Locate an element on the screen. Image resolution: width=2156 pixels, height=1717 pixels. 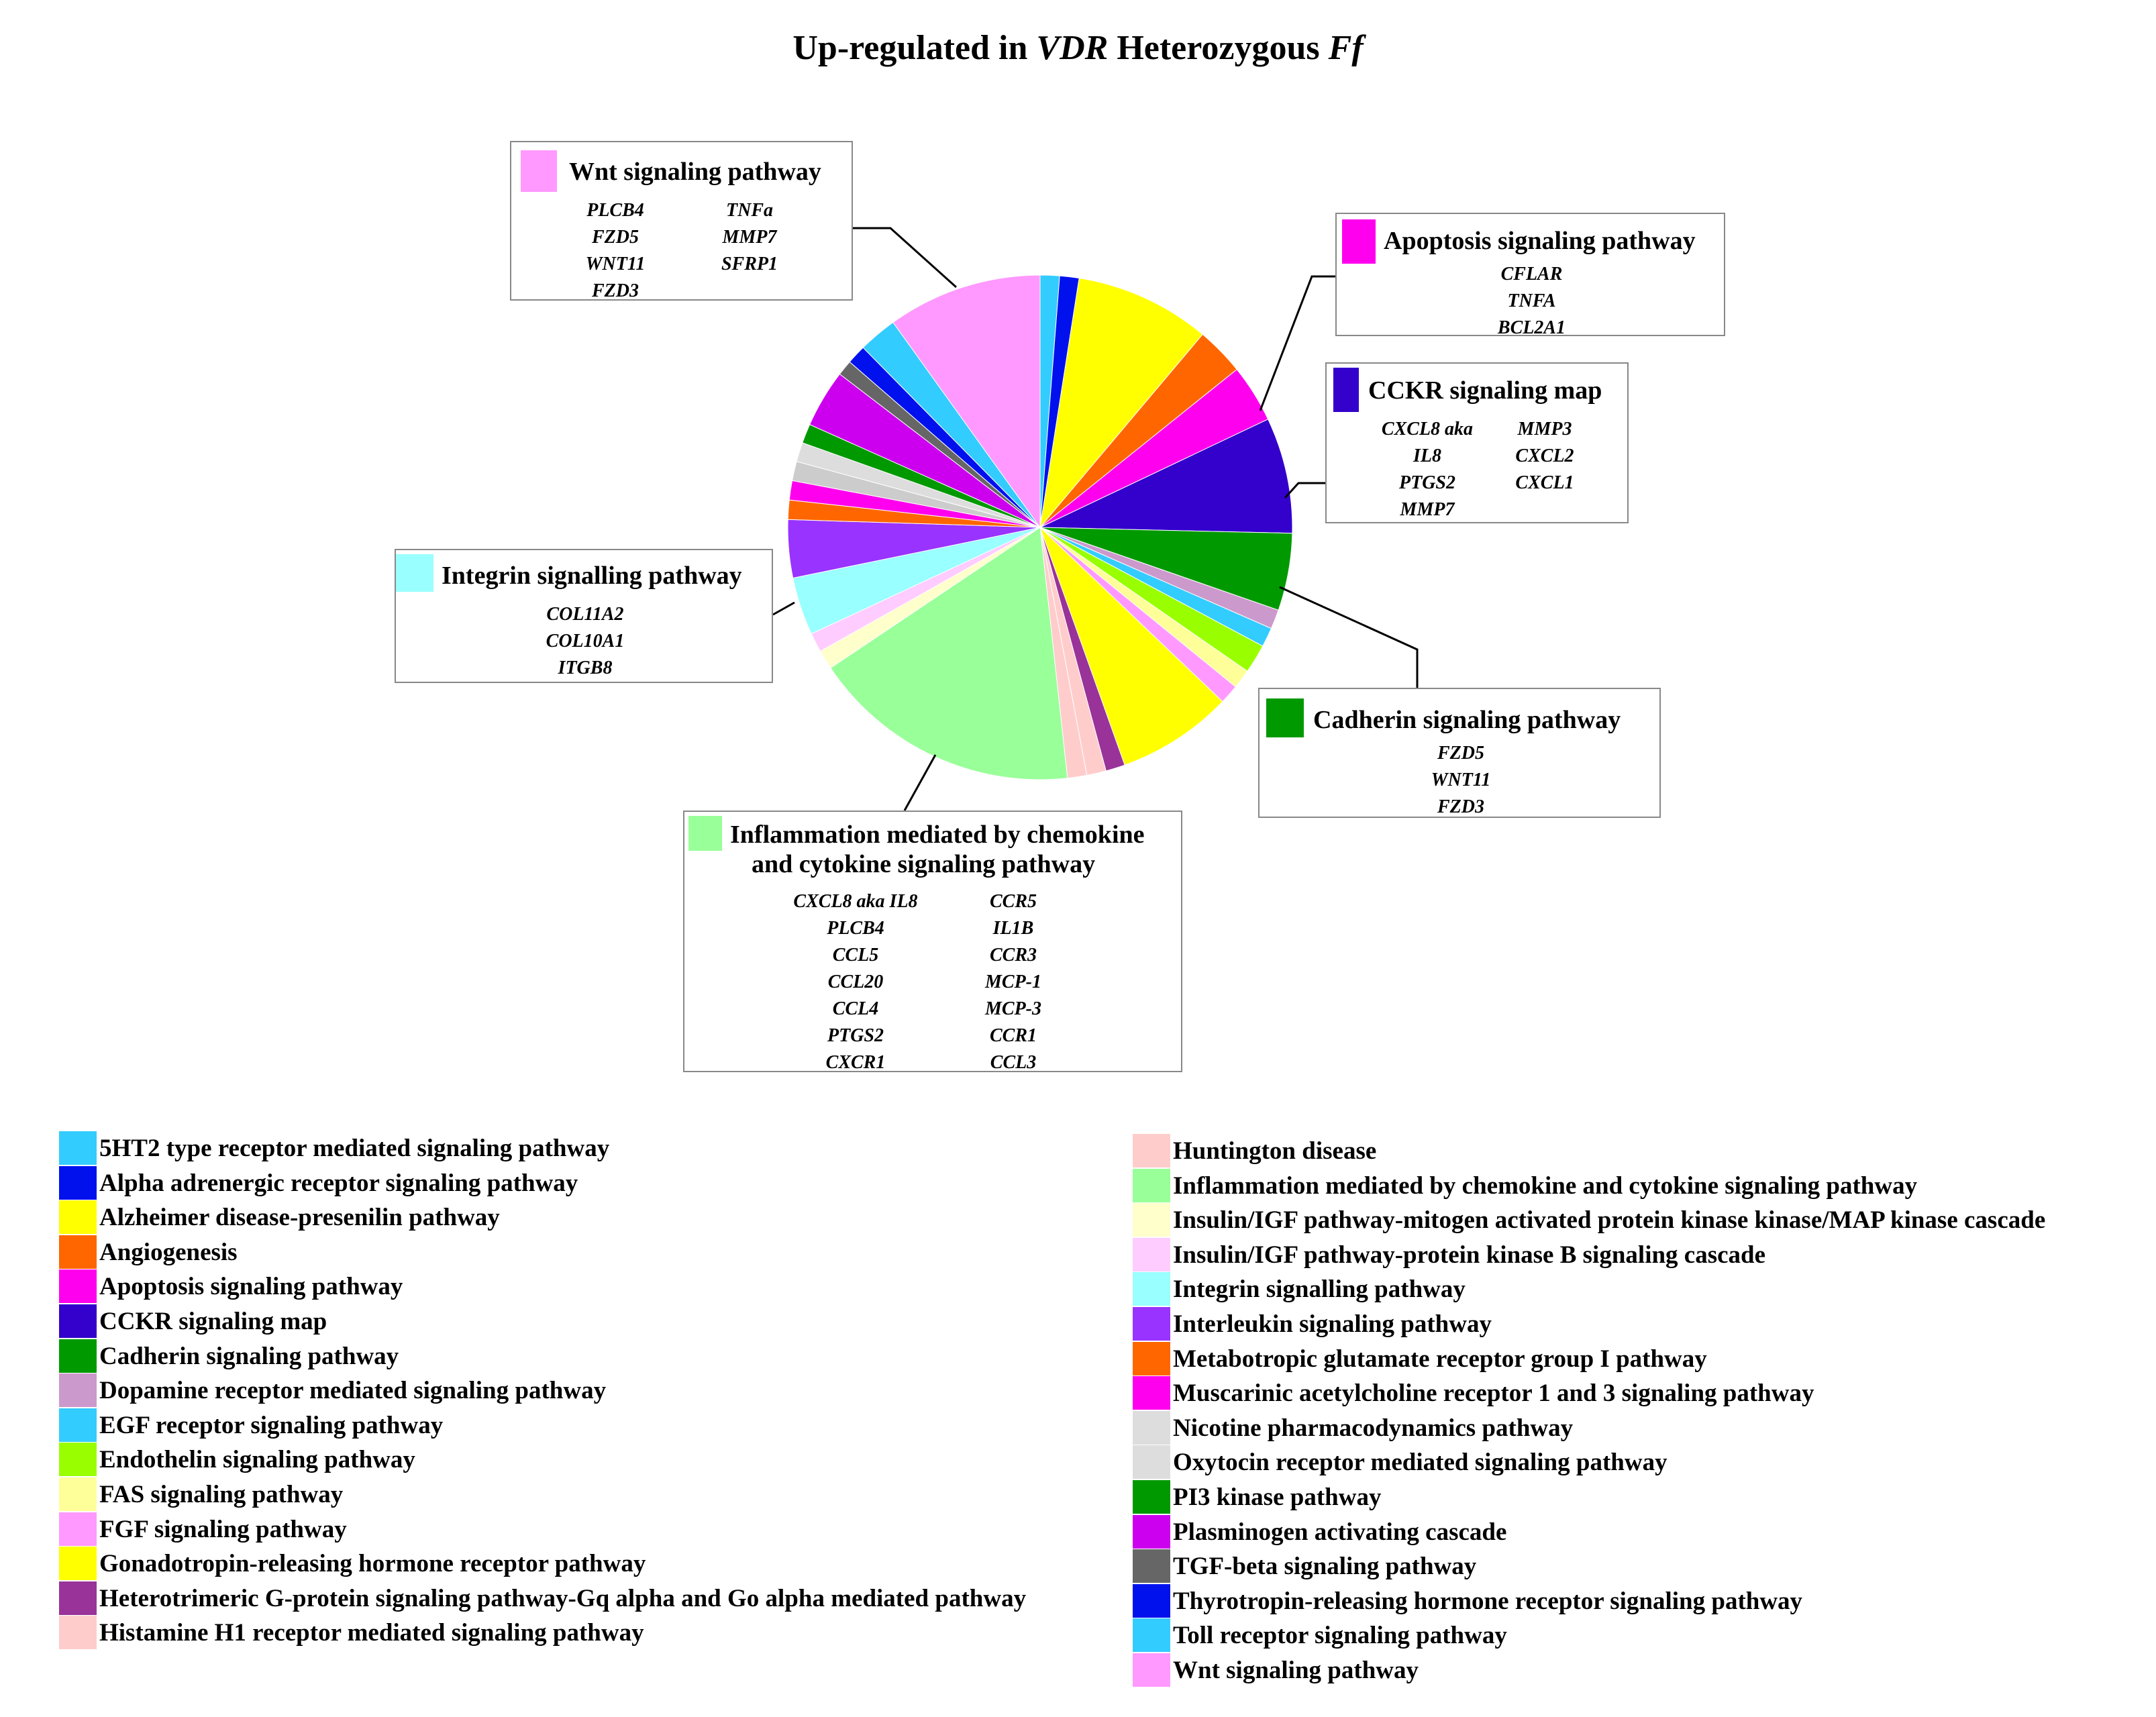
callout-wnt-swatch is located at coordinates (539, 171).